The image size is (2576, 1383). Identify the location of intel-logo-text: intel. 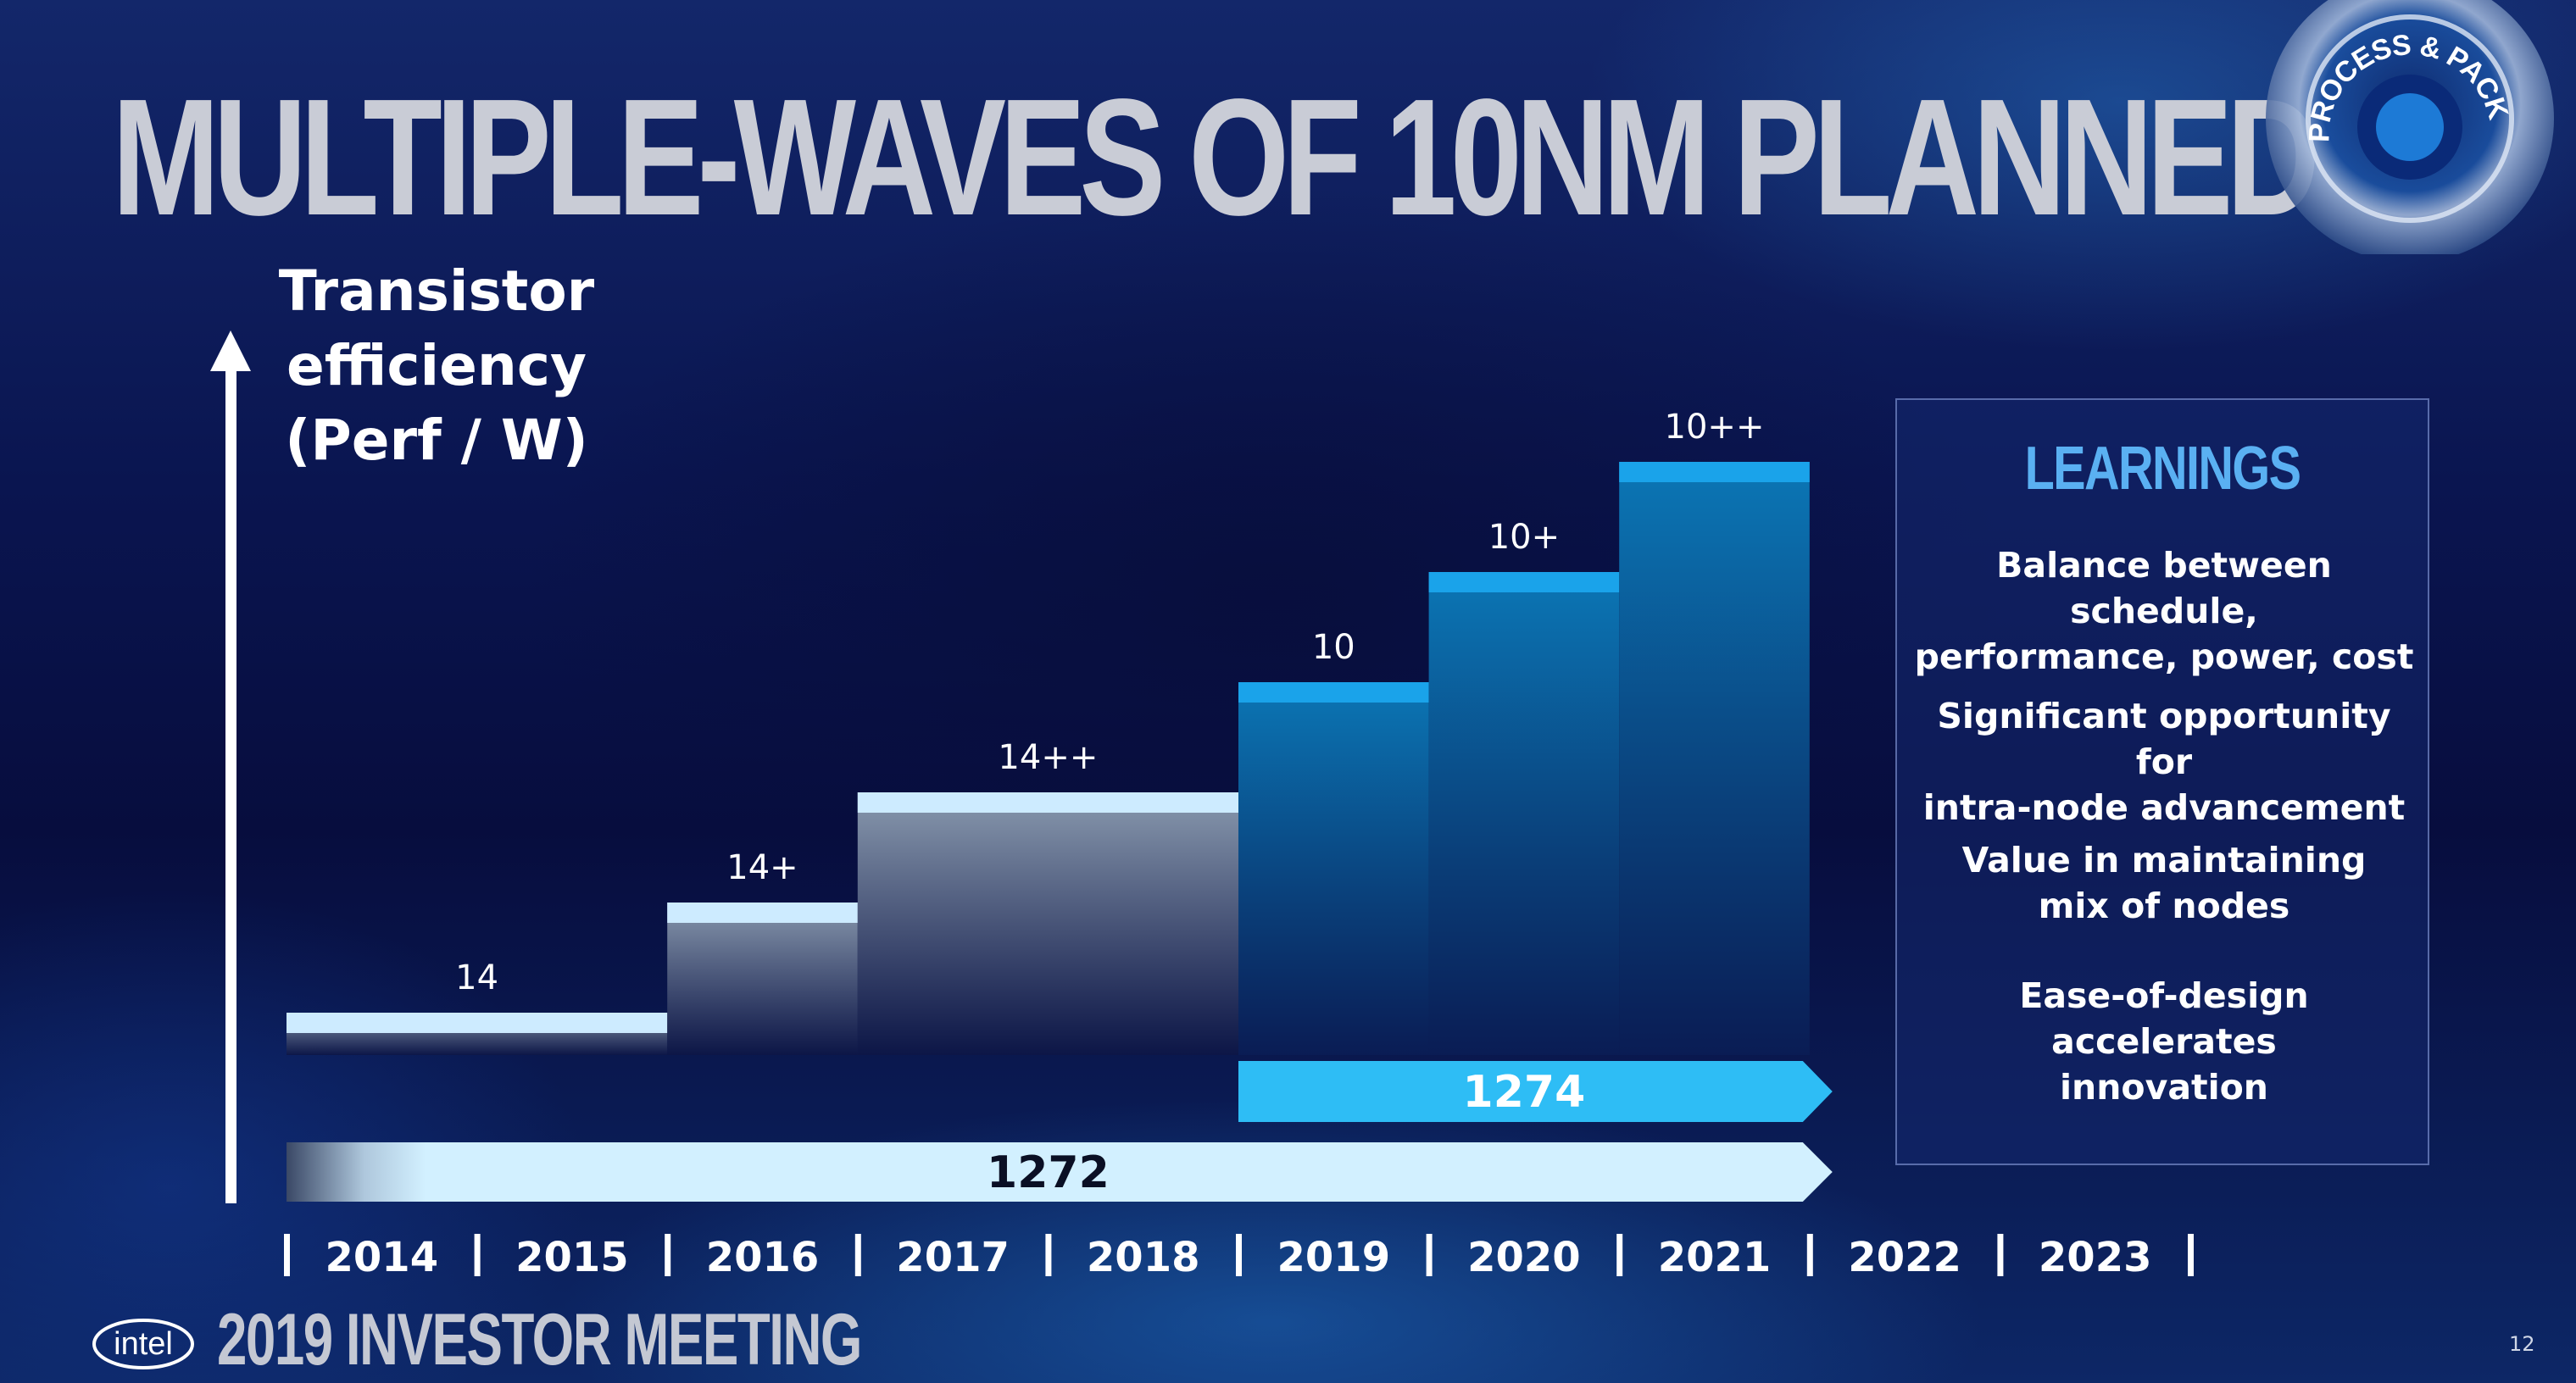
(143, 1344).